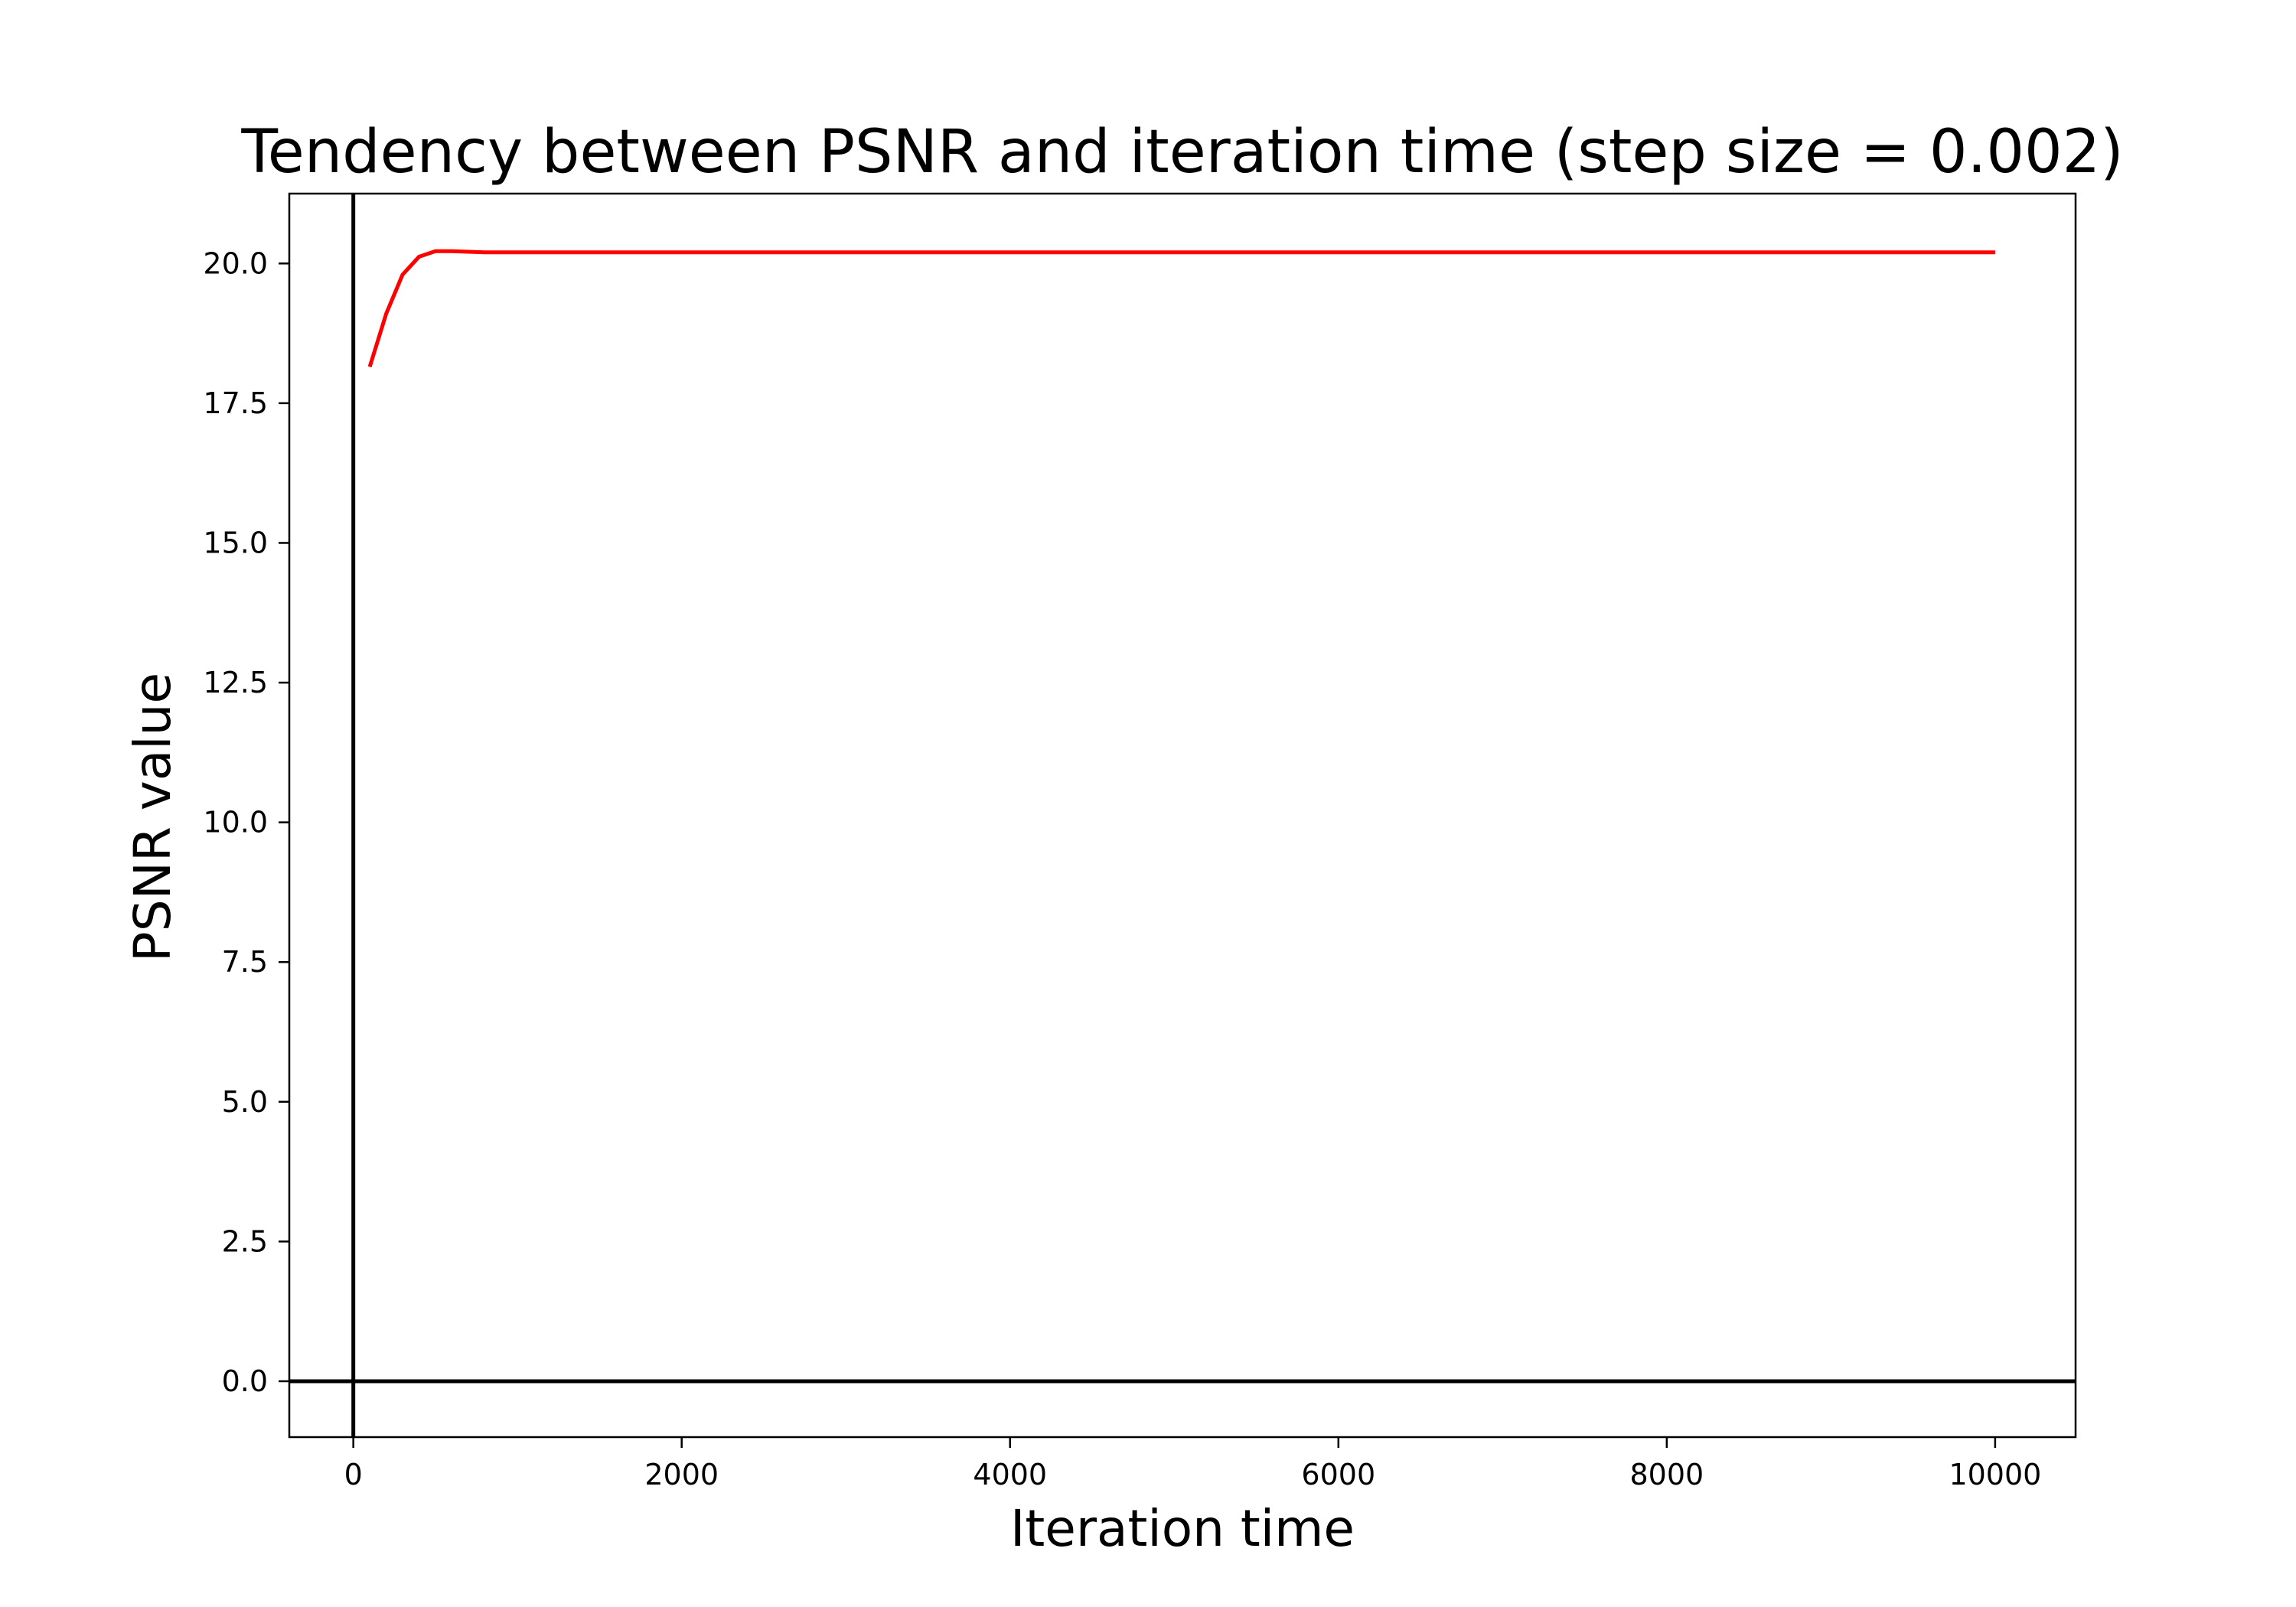 This screenshot has height=1607, width=2296. I want to click on y-tick-label: 10.0, so click(235, 822).